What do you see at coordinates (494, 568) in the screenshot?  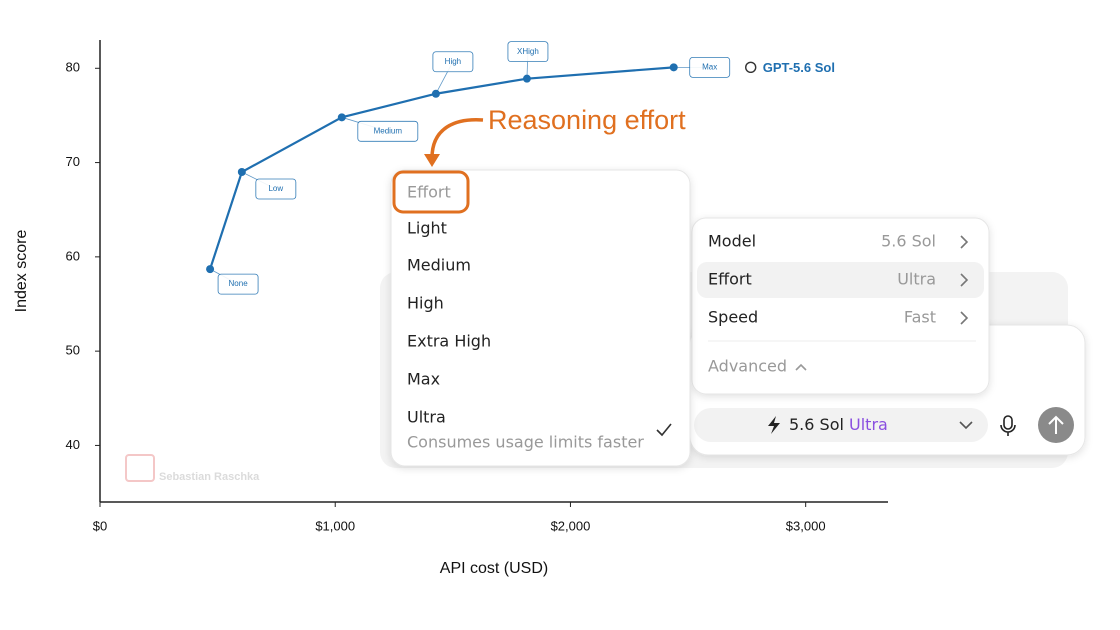 I see `x-axis-title: API cost (USD)` at bounding box center [494, 568].